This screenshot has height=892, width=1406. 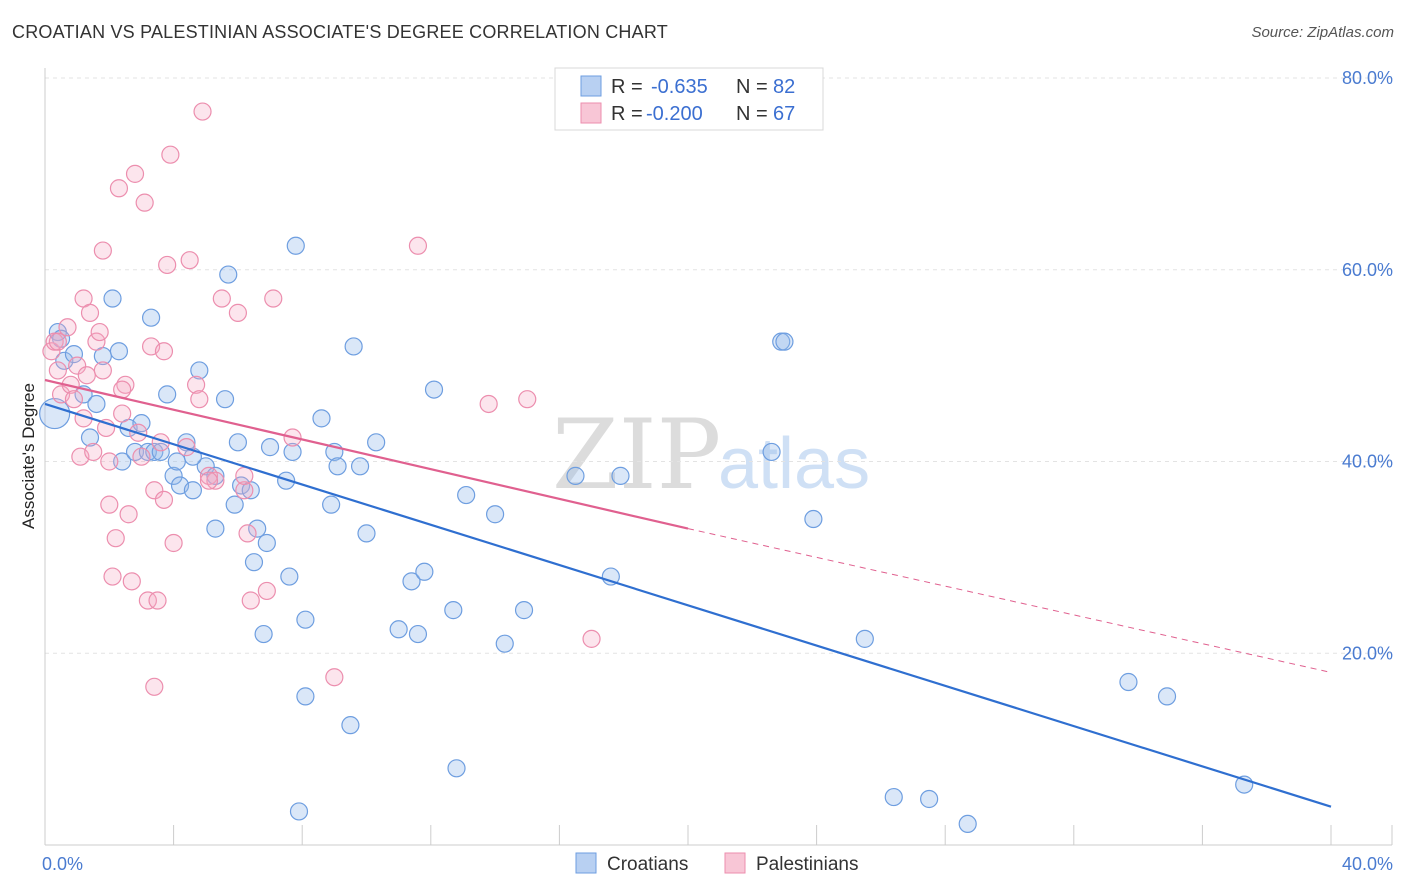 I want to click on watermark: ZIP atlas, so click(x=711, y=455).